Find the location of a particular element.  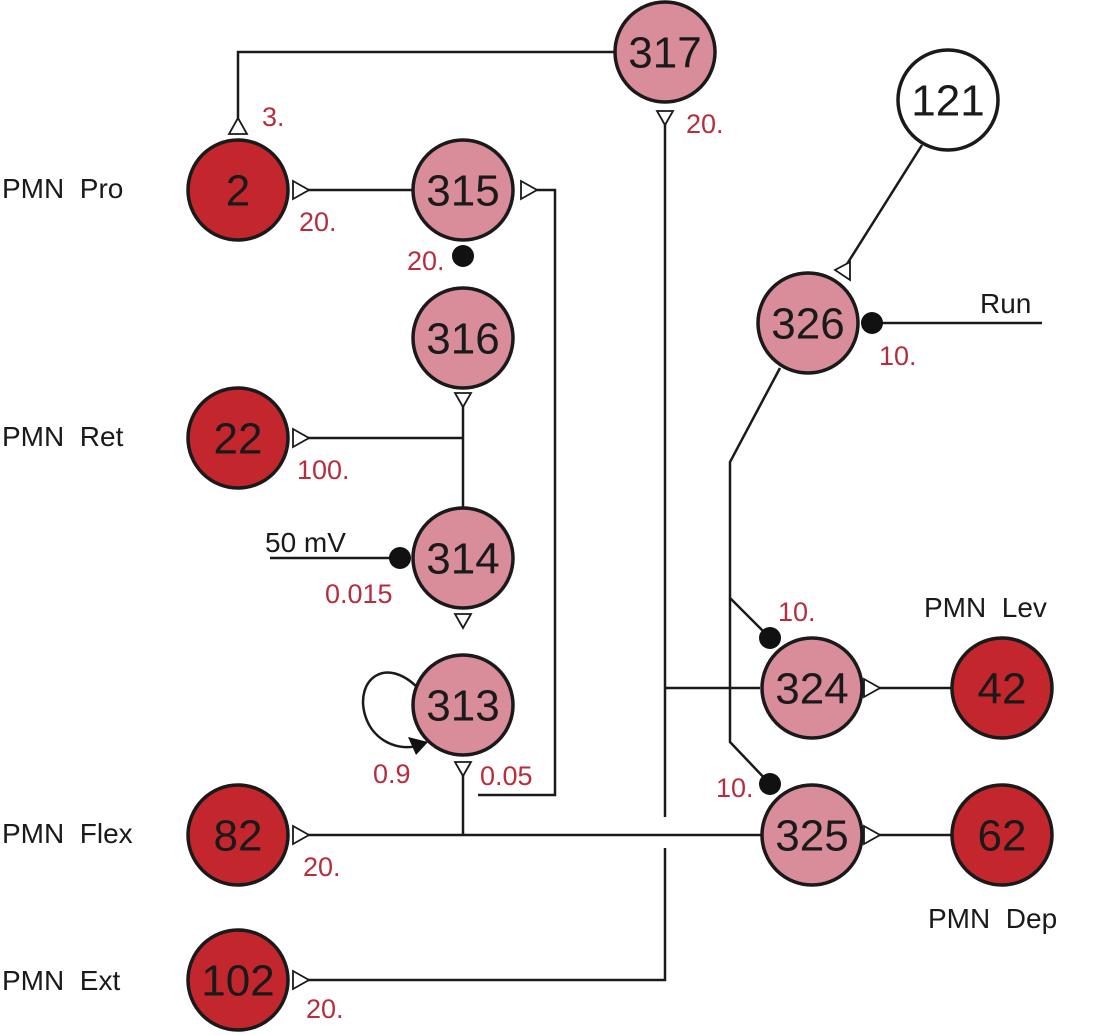

weight-326-run: 10. is located at coordinates (898, 356).